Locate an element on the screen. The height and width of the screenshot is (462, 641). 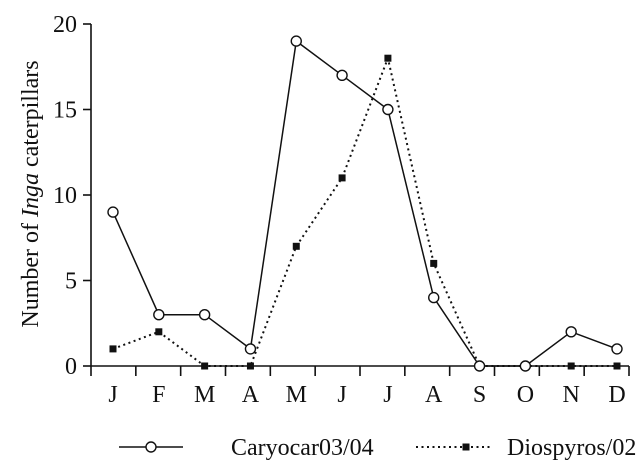
legend: Caryocar03/04 Diospyros/02 is located at coordinates (377, 448).